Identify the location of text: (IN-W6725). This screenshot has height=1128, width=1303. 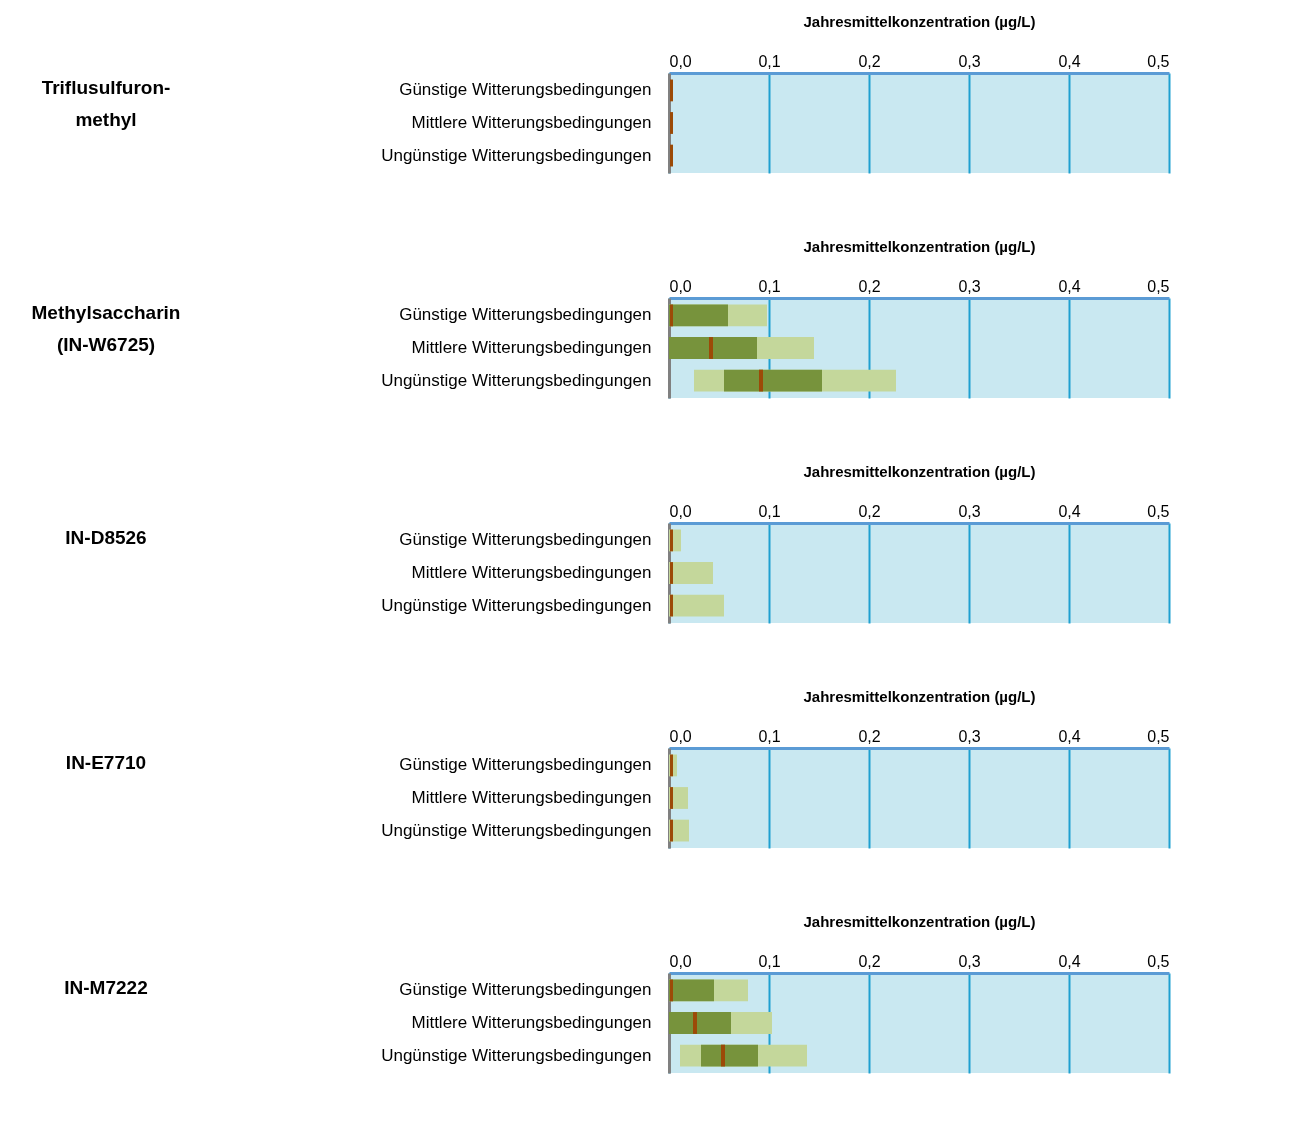
(106, 344).